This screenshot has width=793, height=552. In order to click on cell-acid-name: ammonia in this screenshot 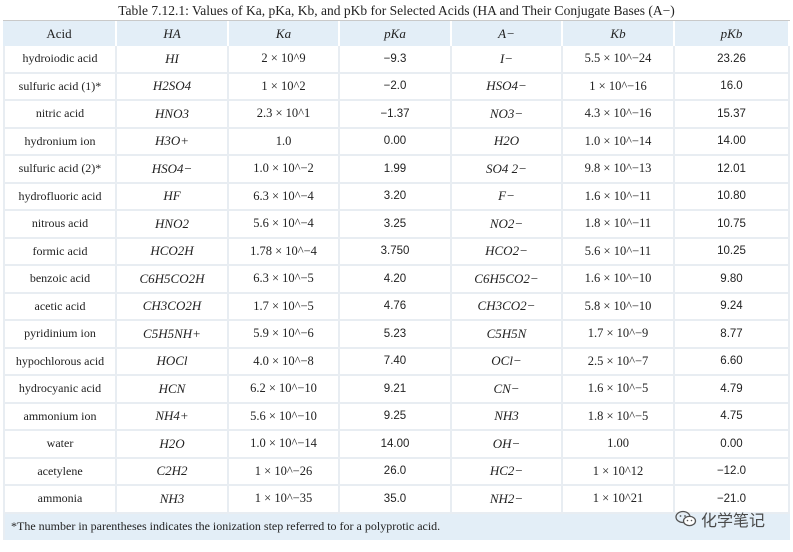, I will do `click(60, 500)`.